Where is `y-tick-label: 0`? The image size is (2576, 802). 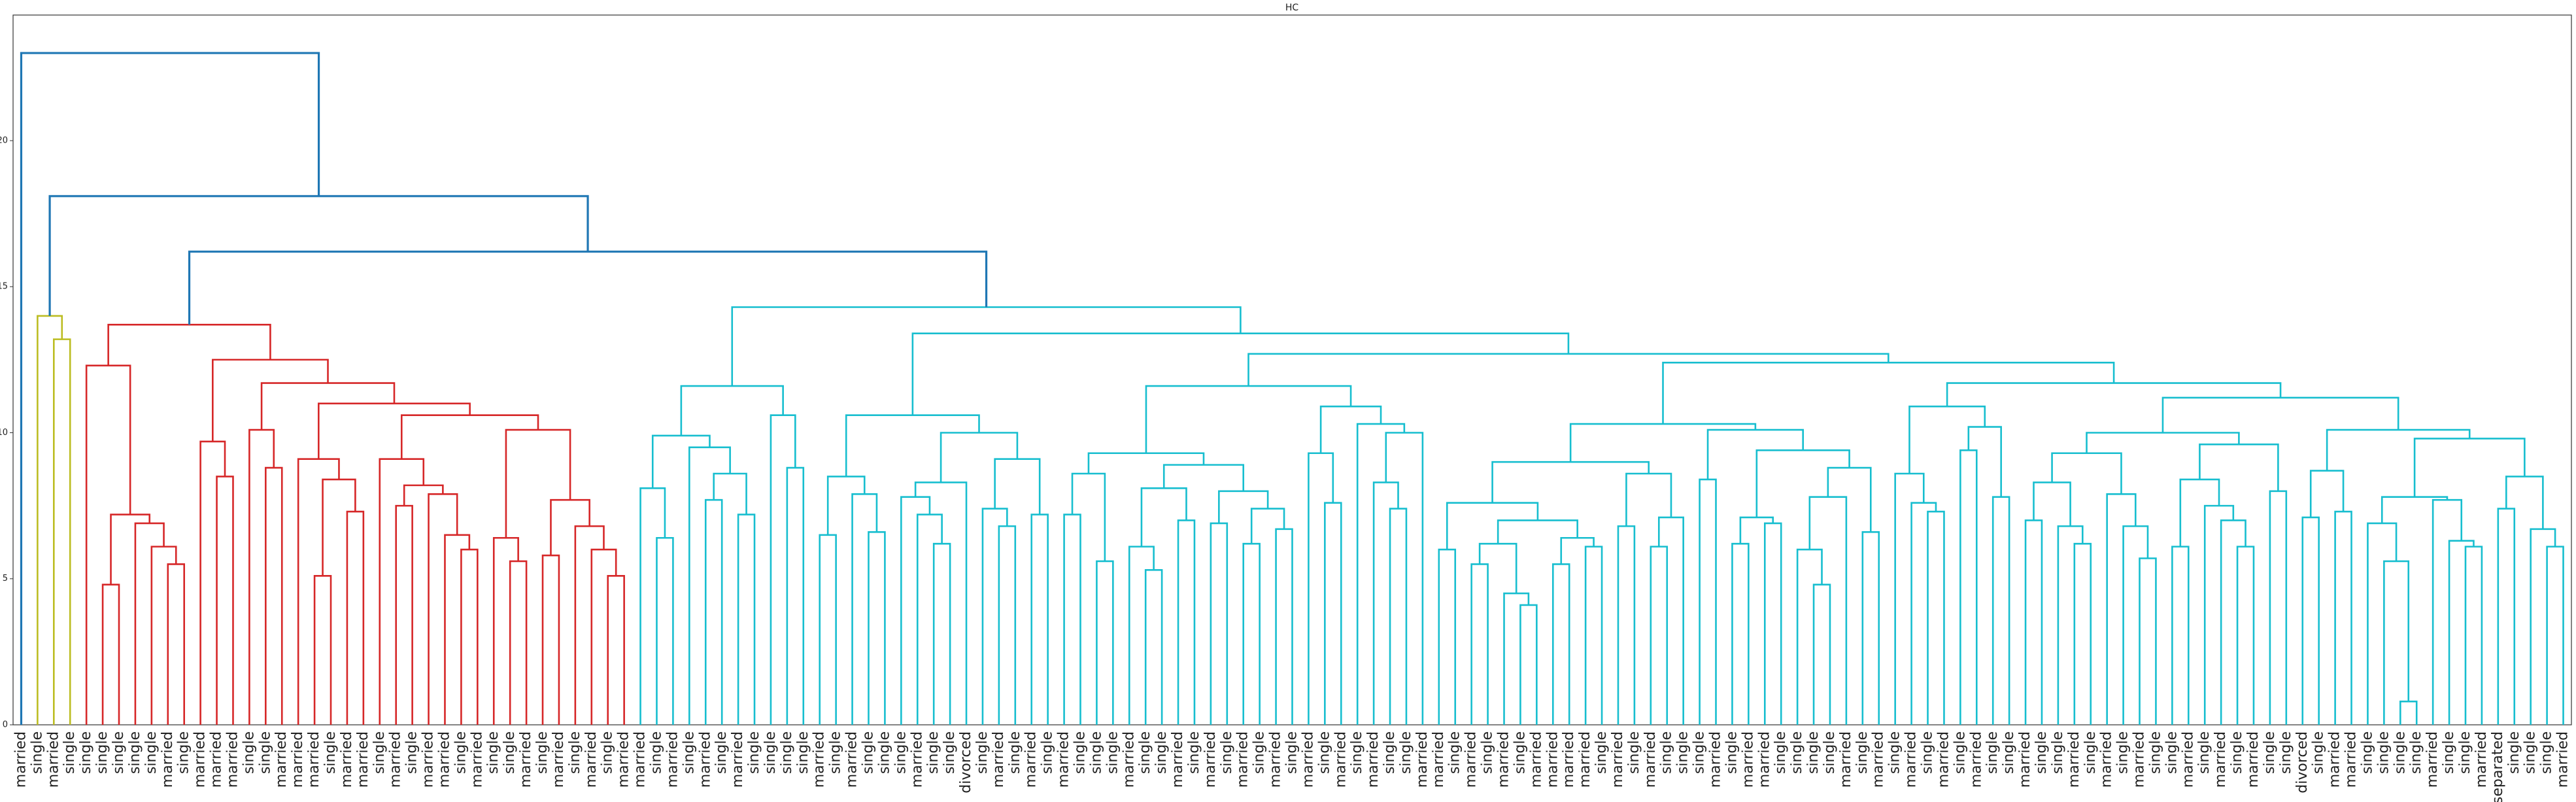 y-tick-label: 0 is located at coordinates (5, 725).